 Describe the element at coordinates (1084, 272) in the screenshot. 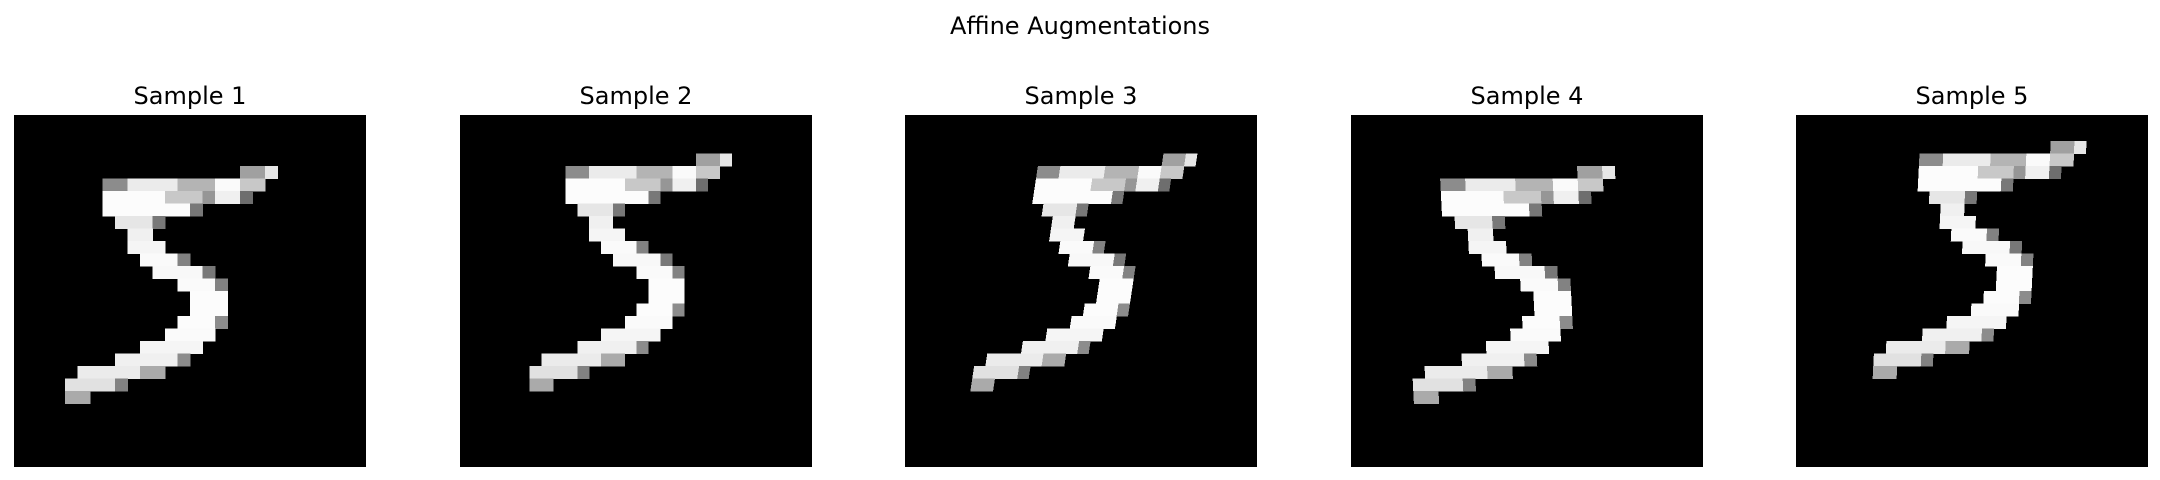

I see `digit-five-icon` at that location.